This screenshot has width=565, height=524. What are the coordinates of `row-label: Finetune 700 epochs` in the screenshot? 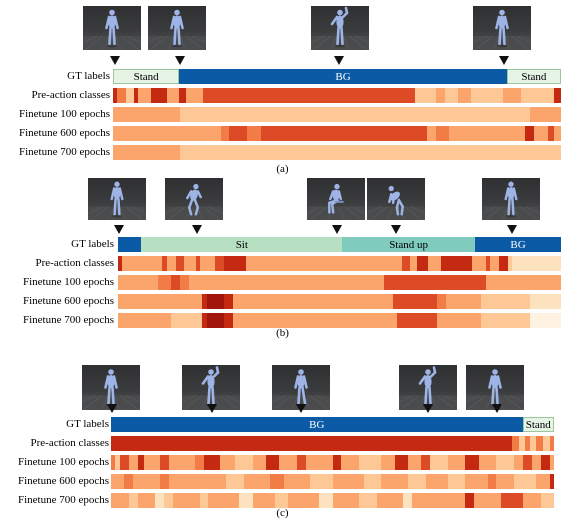 It's located at (64, 152).